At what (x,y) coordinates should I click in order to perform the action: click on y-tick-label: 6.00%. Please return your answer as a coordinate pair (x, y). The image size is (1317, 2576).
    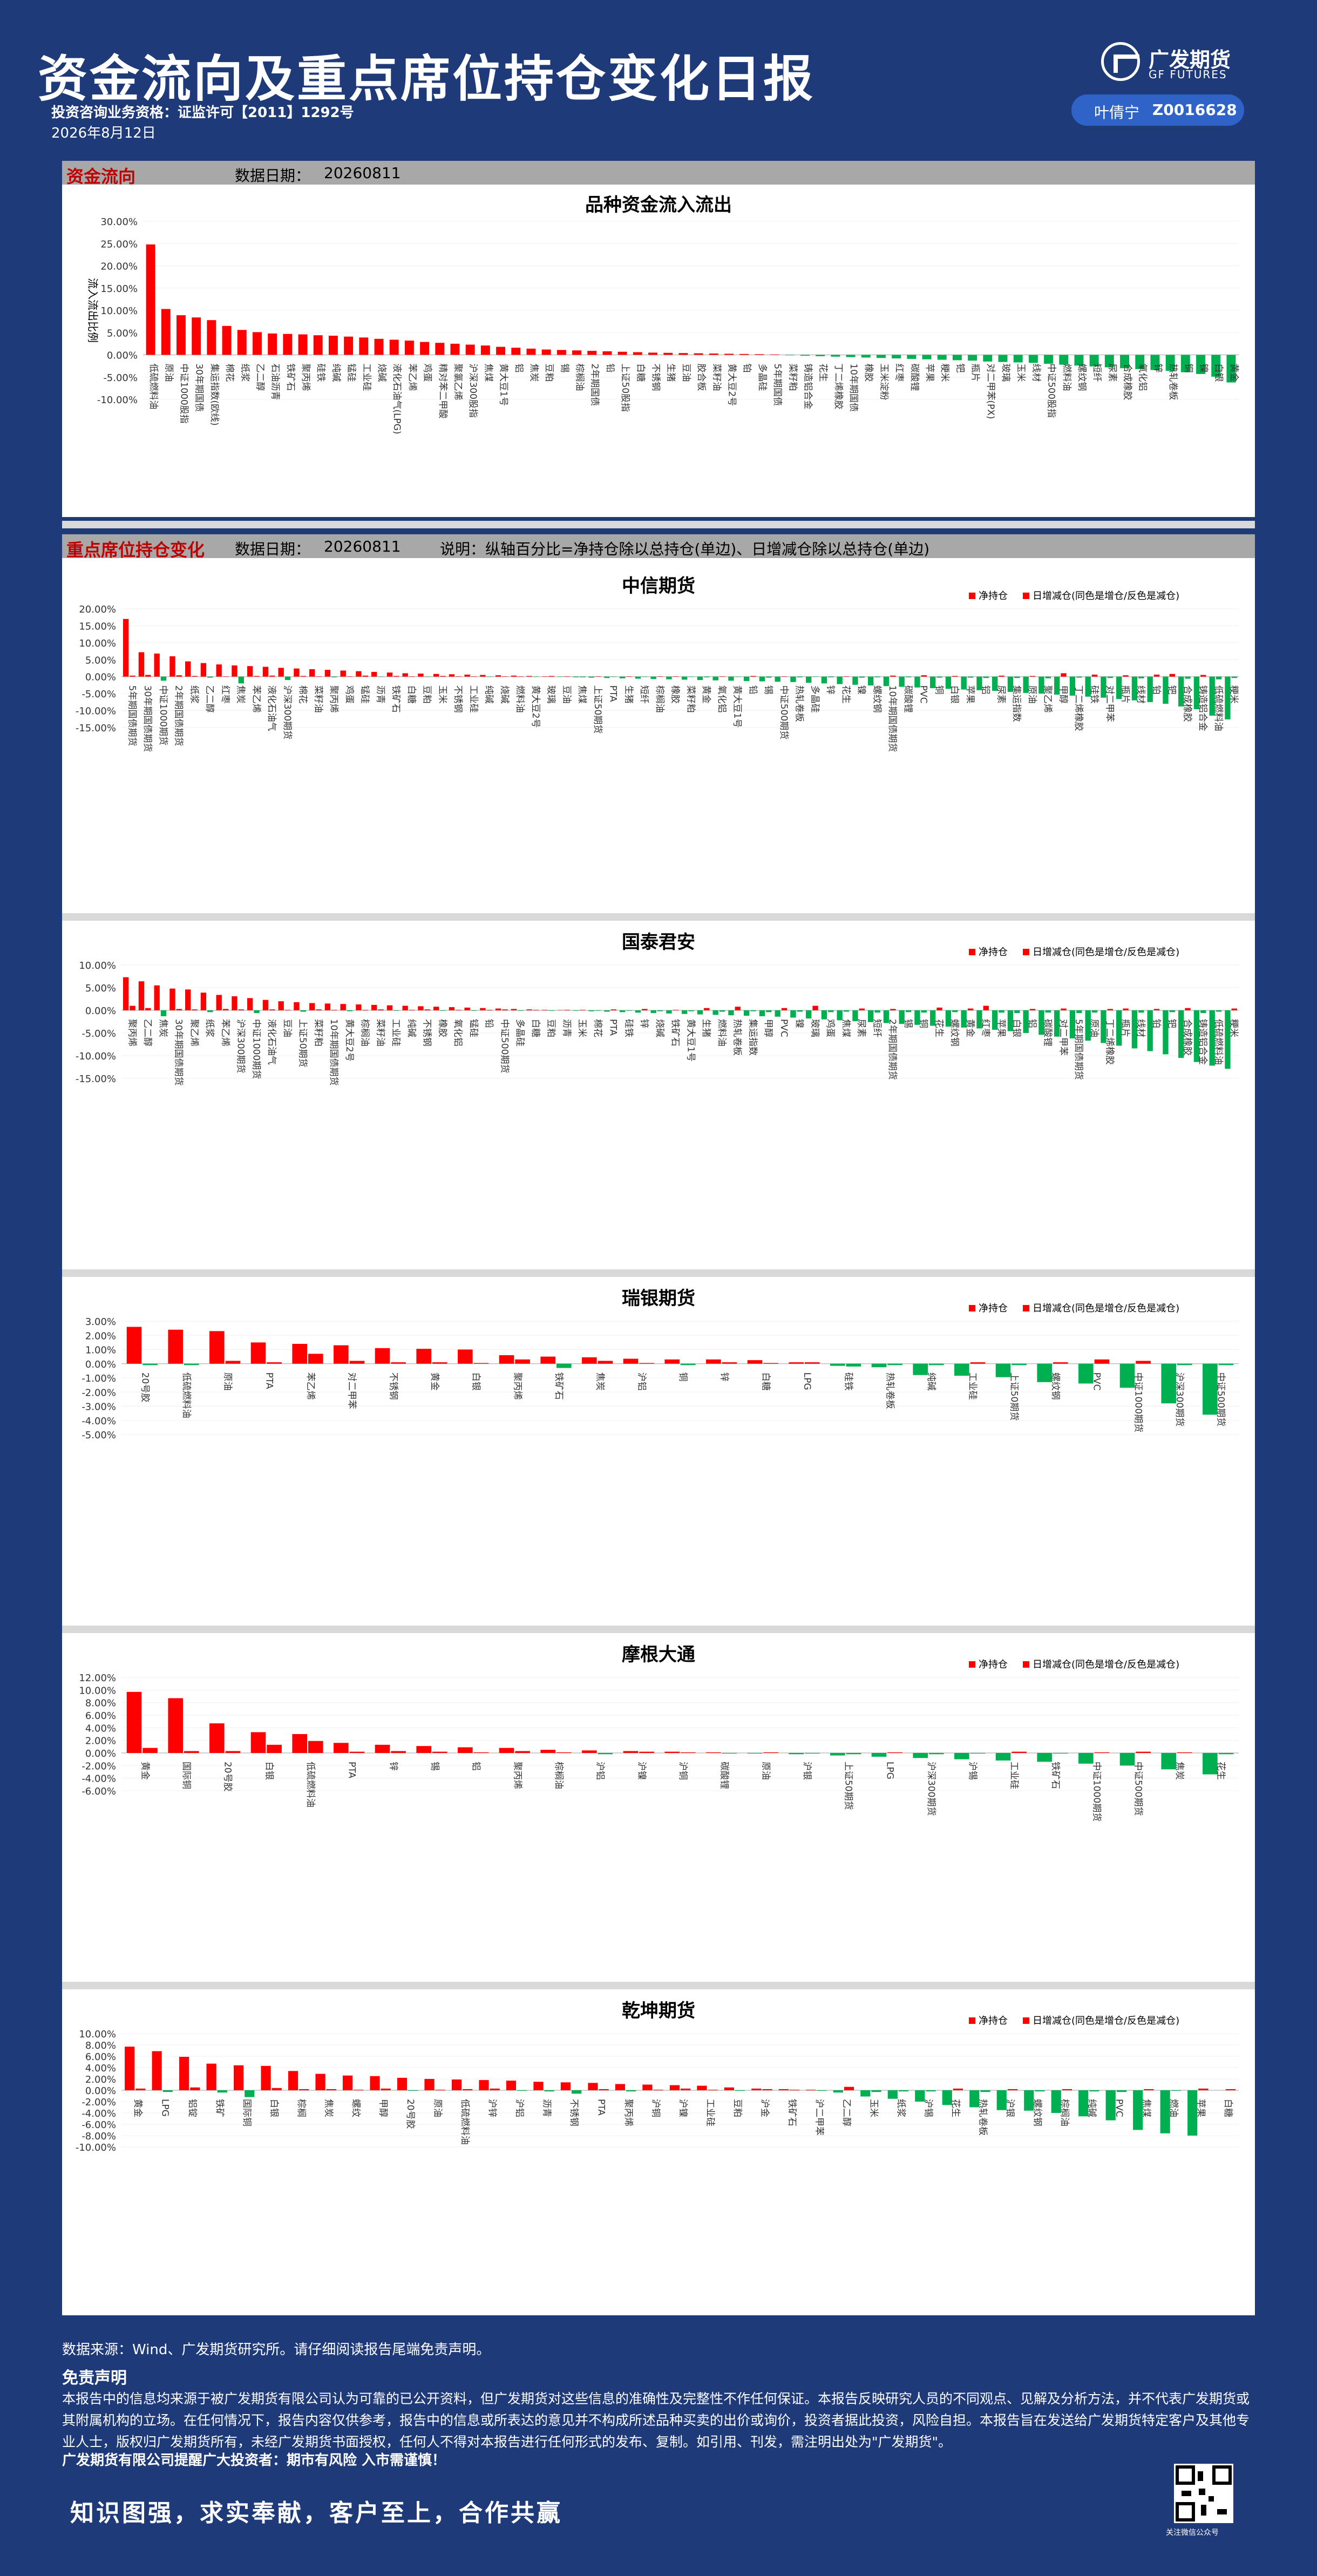
    Looking at the image, I should click on (100, 2057).